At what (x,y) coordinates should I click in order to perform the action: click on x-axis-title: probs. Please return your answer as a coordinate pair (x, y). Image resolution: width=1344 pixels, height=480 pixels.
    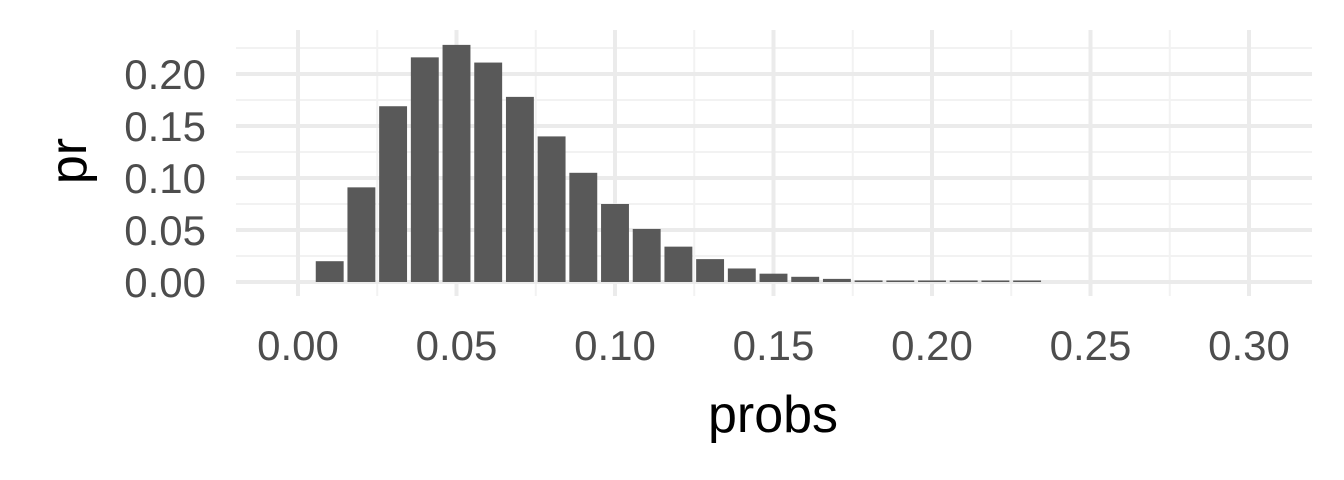
    Looking at the image, I should click on (773, 415).